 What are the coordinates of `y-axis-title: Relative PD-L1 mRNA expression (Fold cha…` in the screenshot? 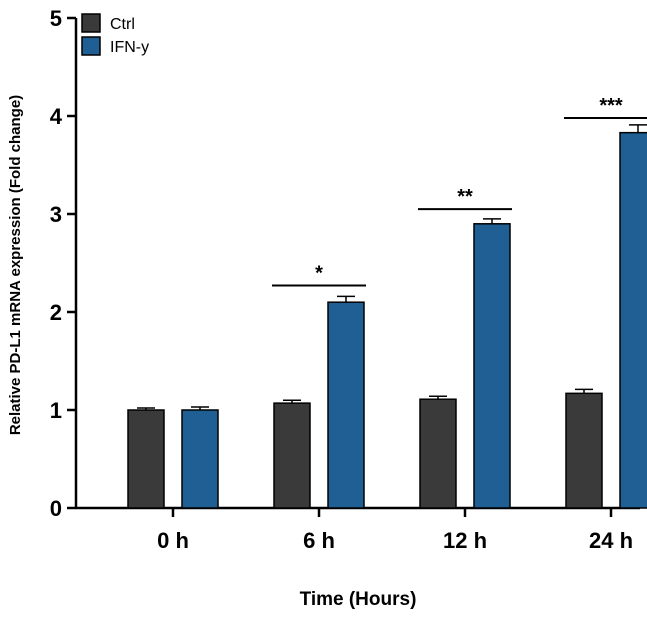 It's located at (15, 265).